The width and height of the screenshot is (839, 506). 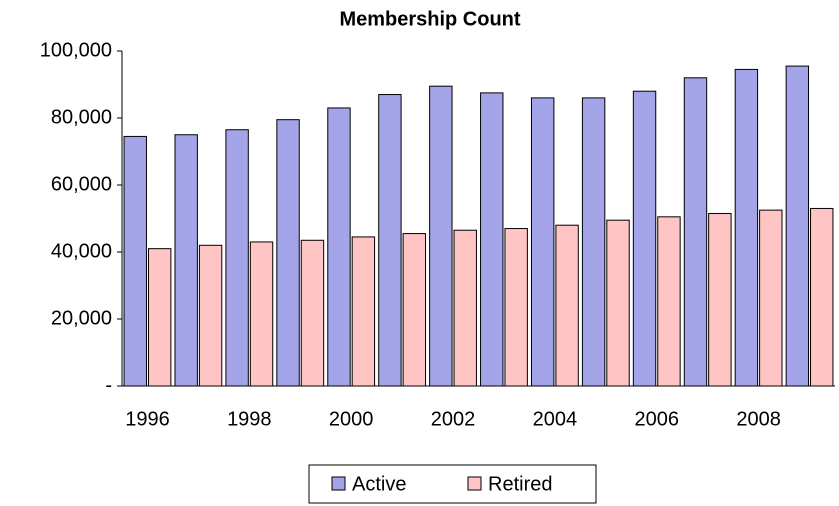 What do you see at coordinates (429, 19) in the screenshot?
I see `chart-title: Membership Count` at bounding box center [429, 19].